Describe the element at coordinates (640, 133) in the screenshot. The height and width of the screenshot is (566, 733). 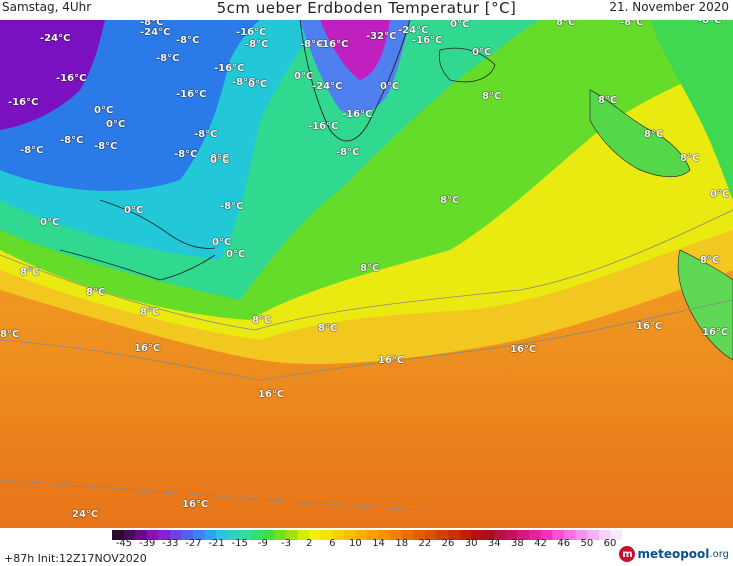
I see `british-isles-land` at that location.